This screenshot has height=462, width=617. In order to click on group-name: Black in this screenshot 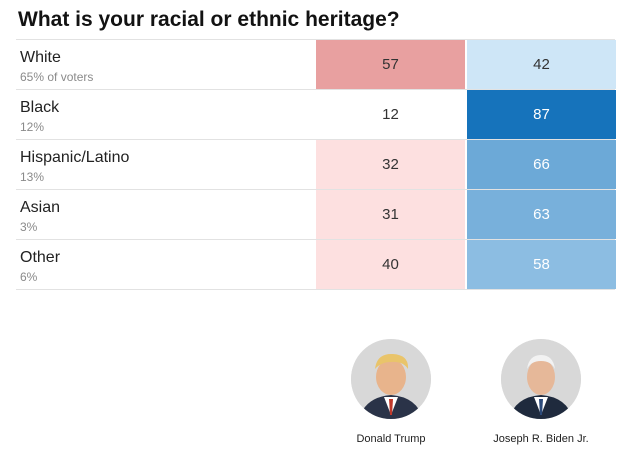, I will do `click(40, 107)`.